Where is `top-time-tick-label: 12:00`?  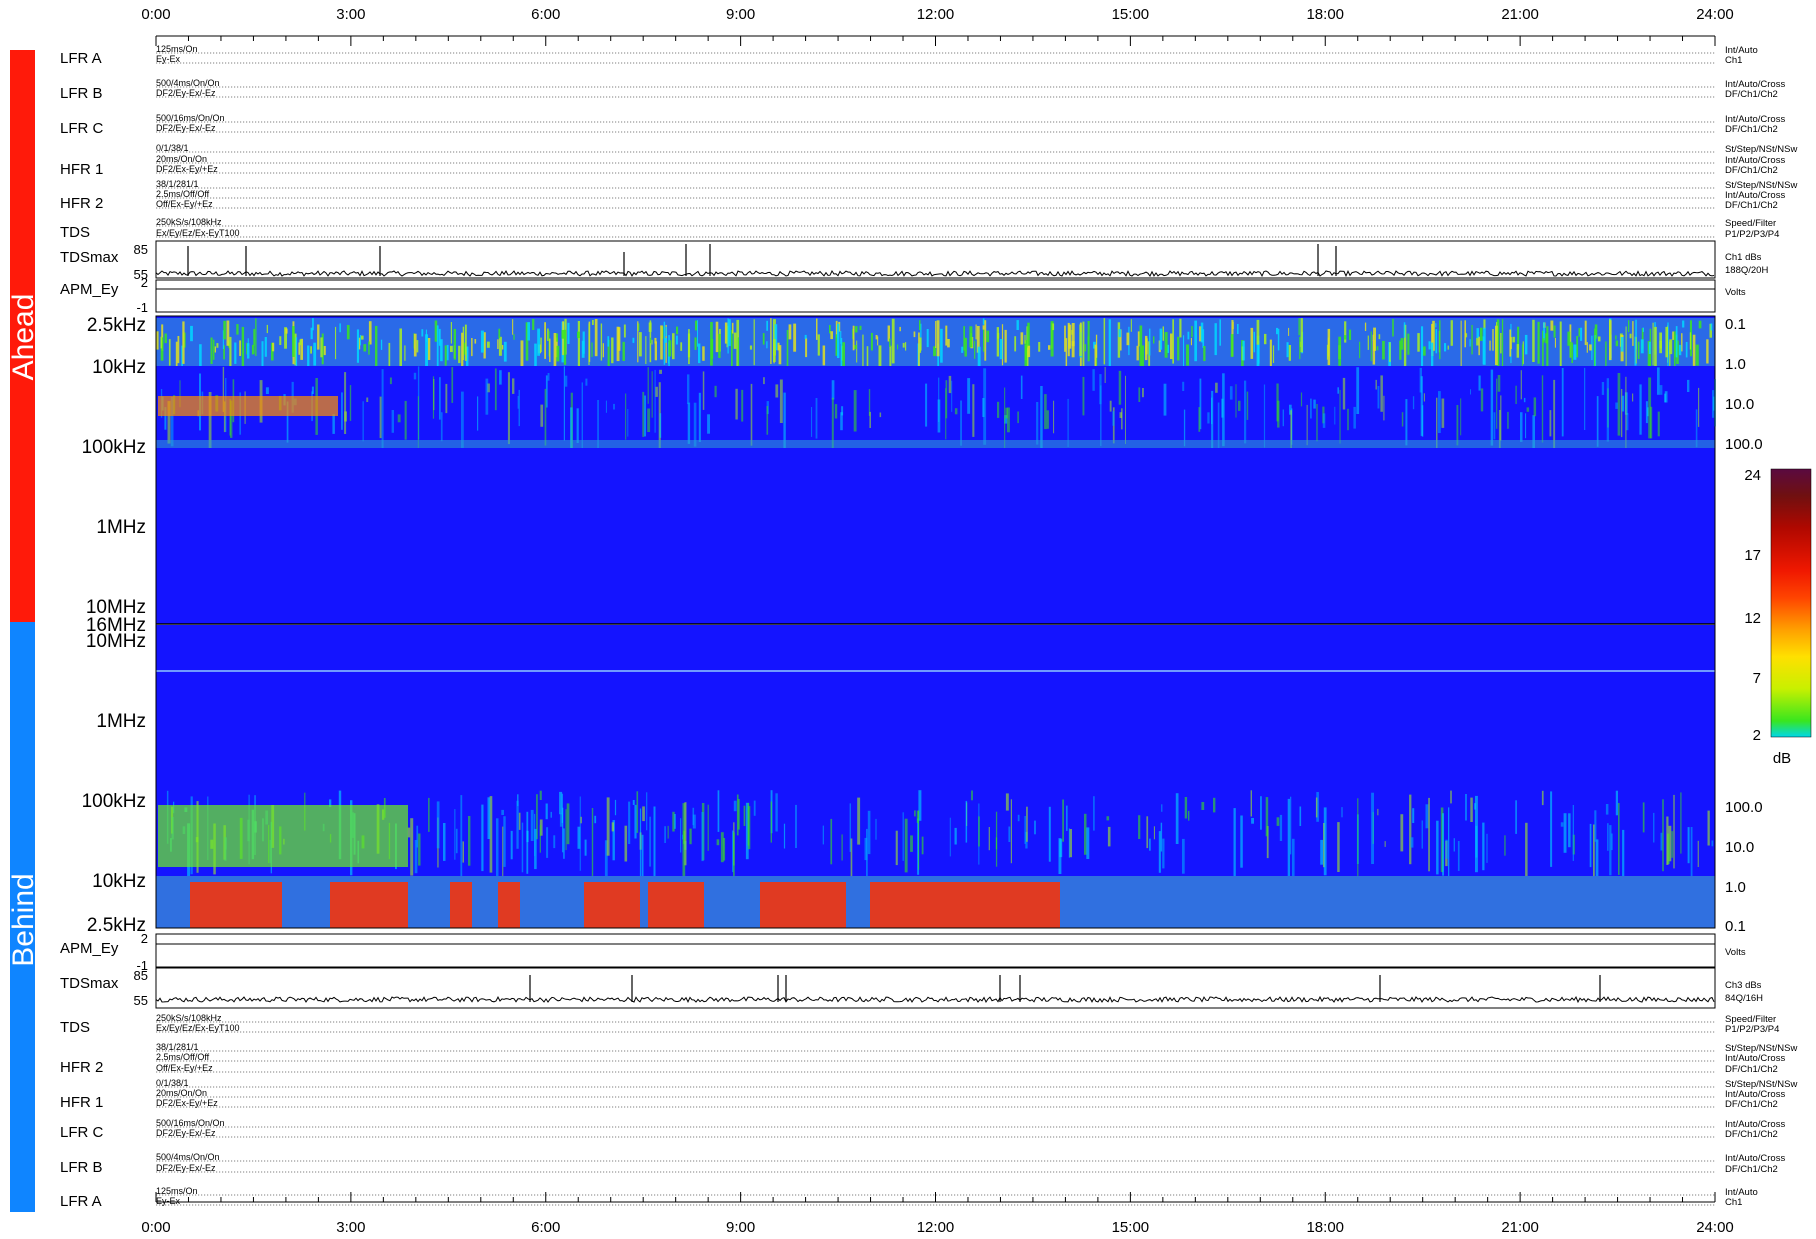 top-time-tick-label: 12:00 is located at coordinates (936, 14).